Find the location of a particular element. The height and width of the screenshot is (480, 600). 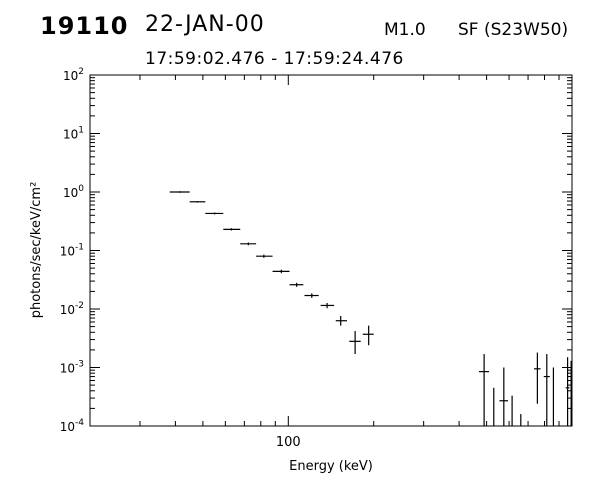

y-tick-label-exponent: 0 is located at coordinates (81, 189).